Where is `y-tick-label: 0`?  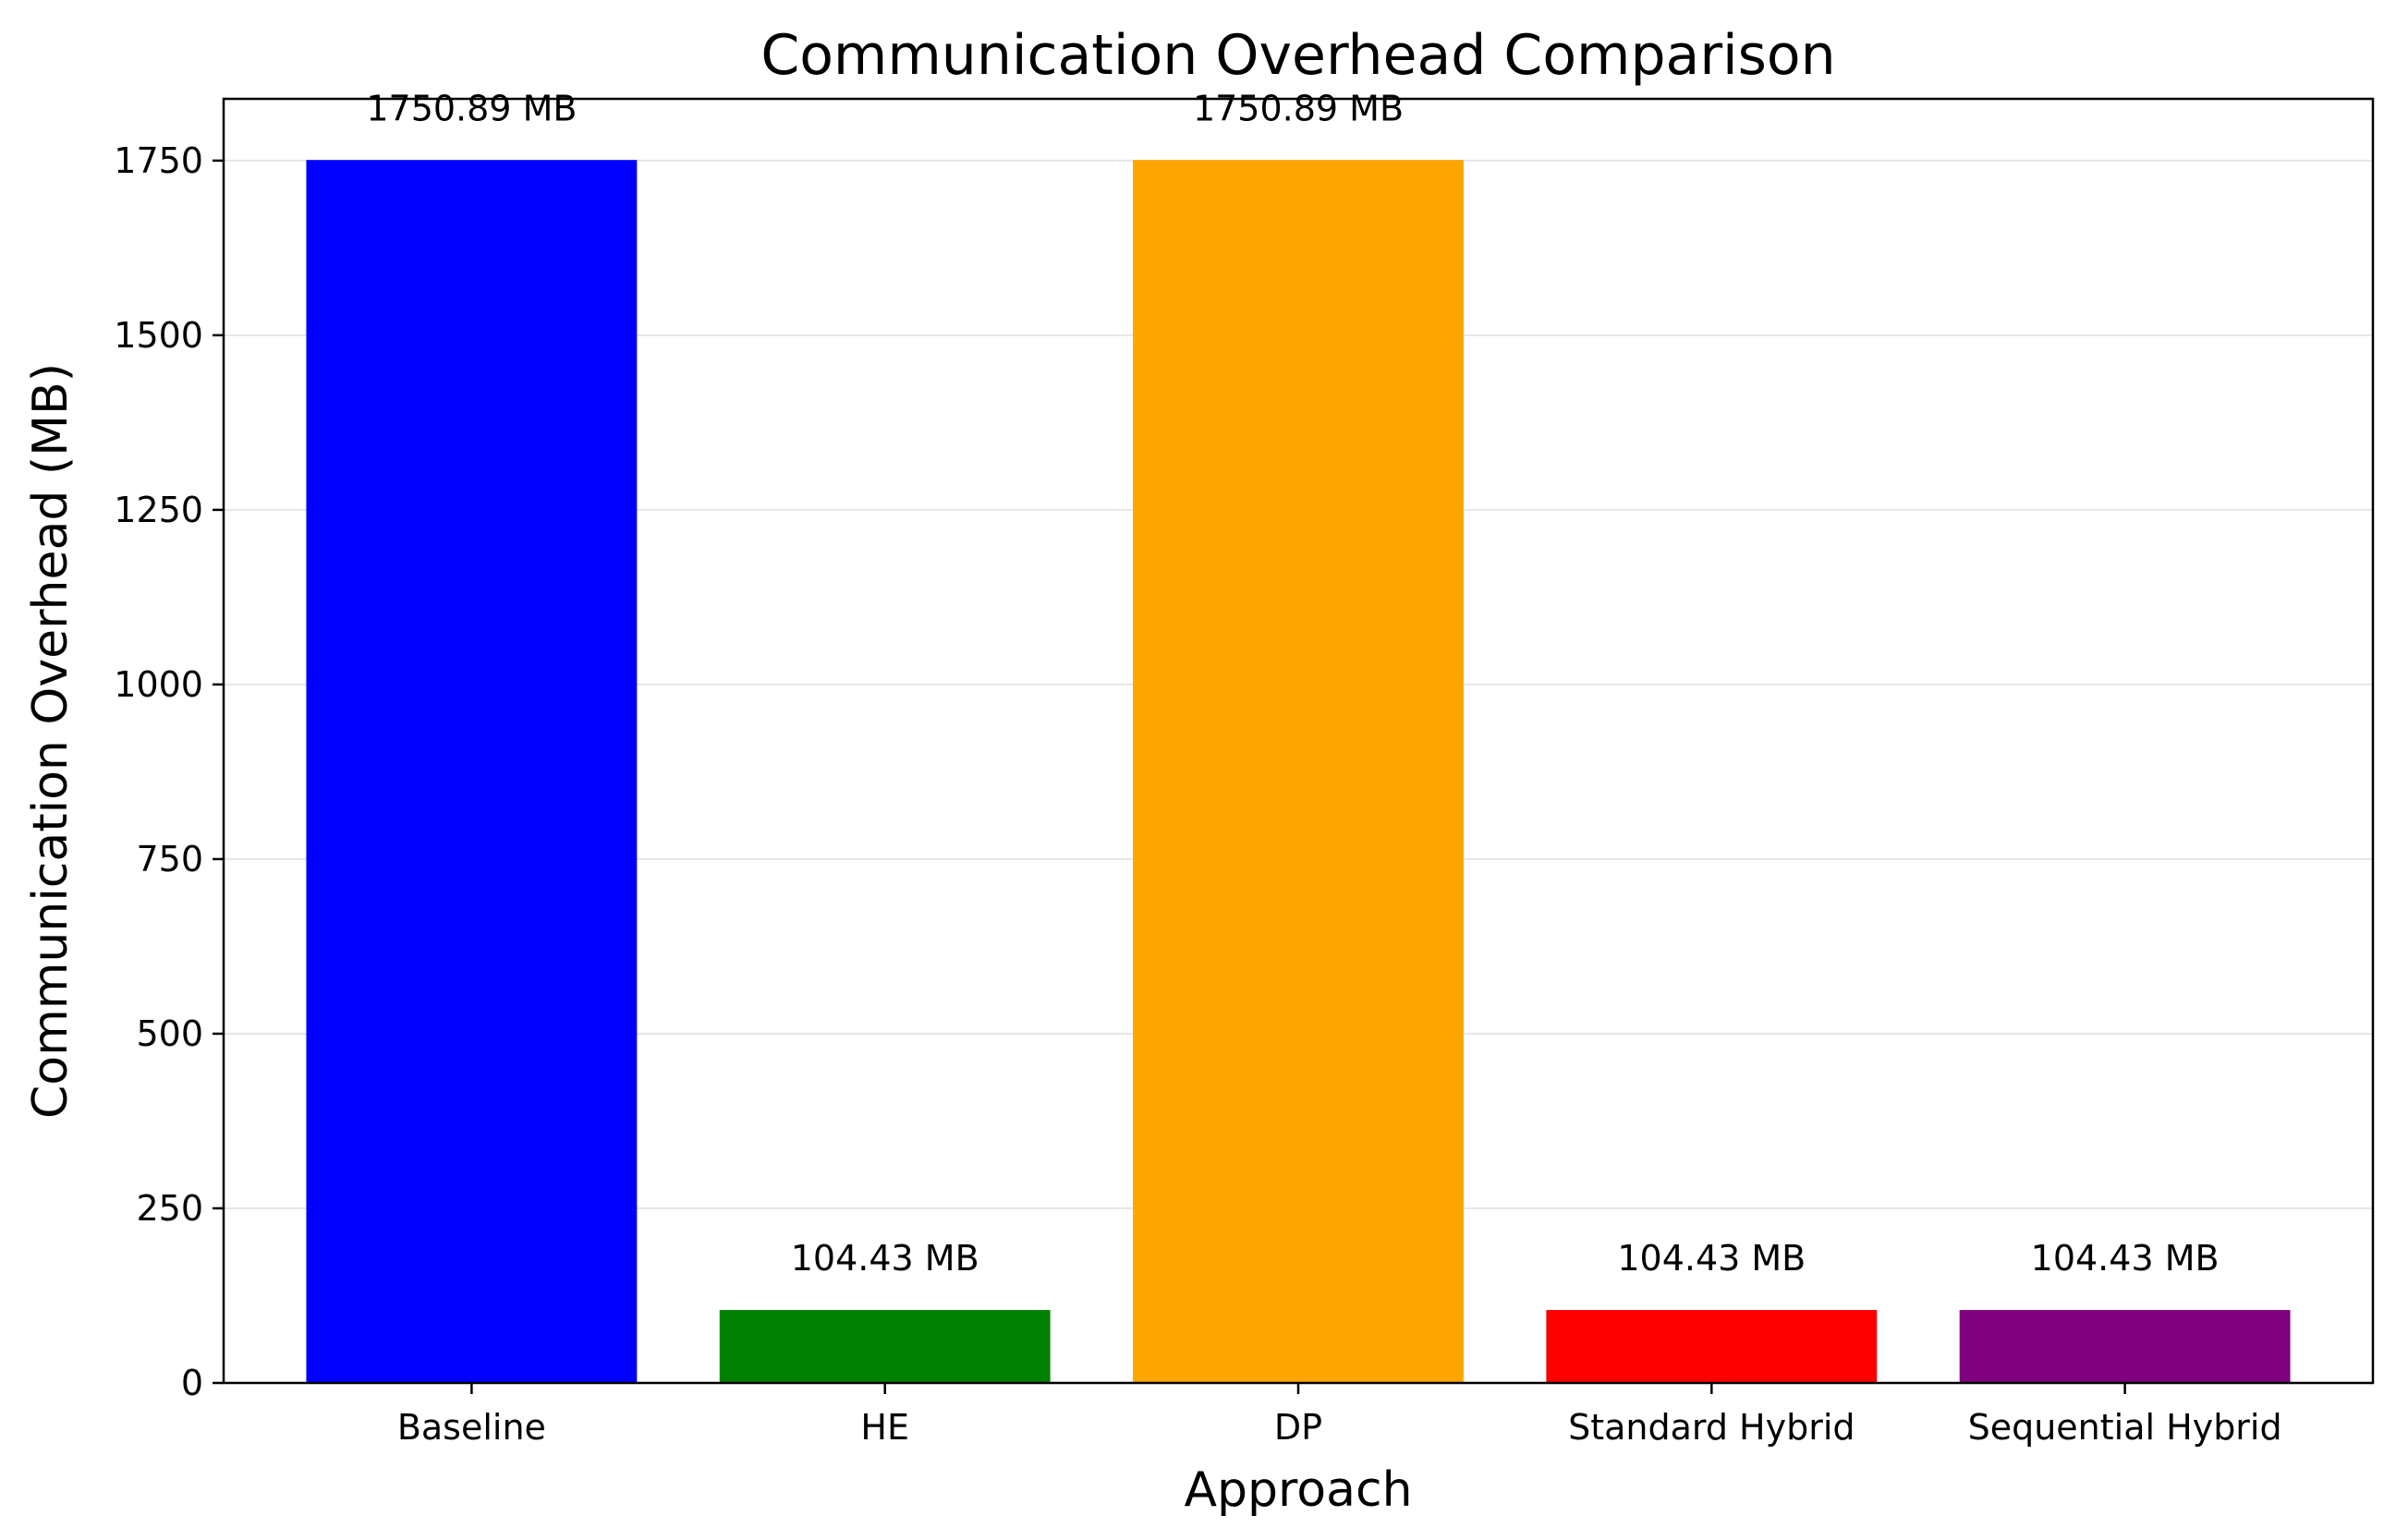 y-tick-label: 0 is located at coordinates (192, 1383).